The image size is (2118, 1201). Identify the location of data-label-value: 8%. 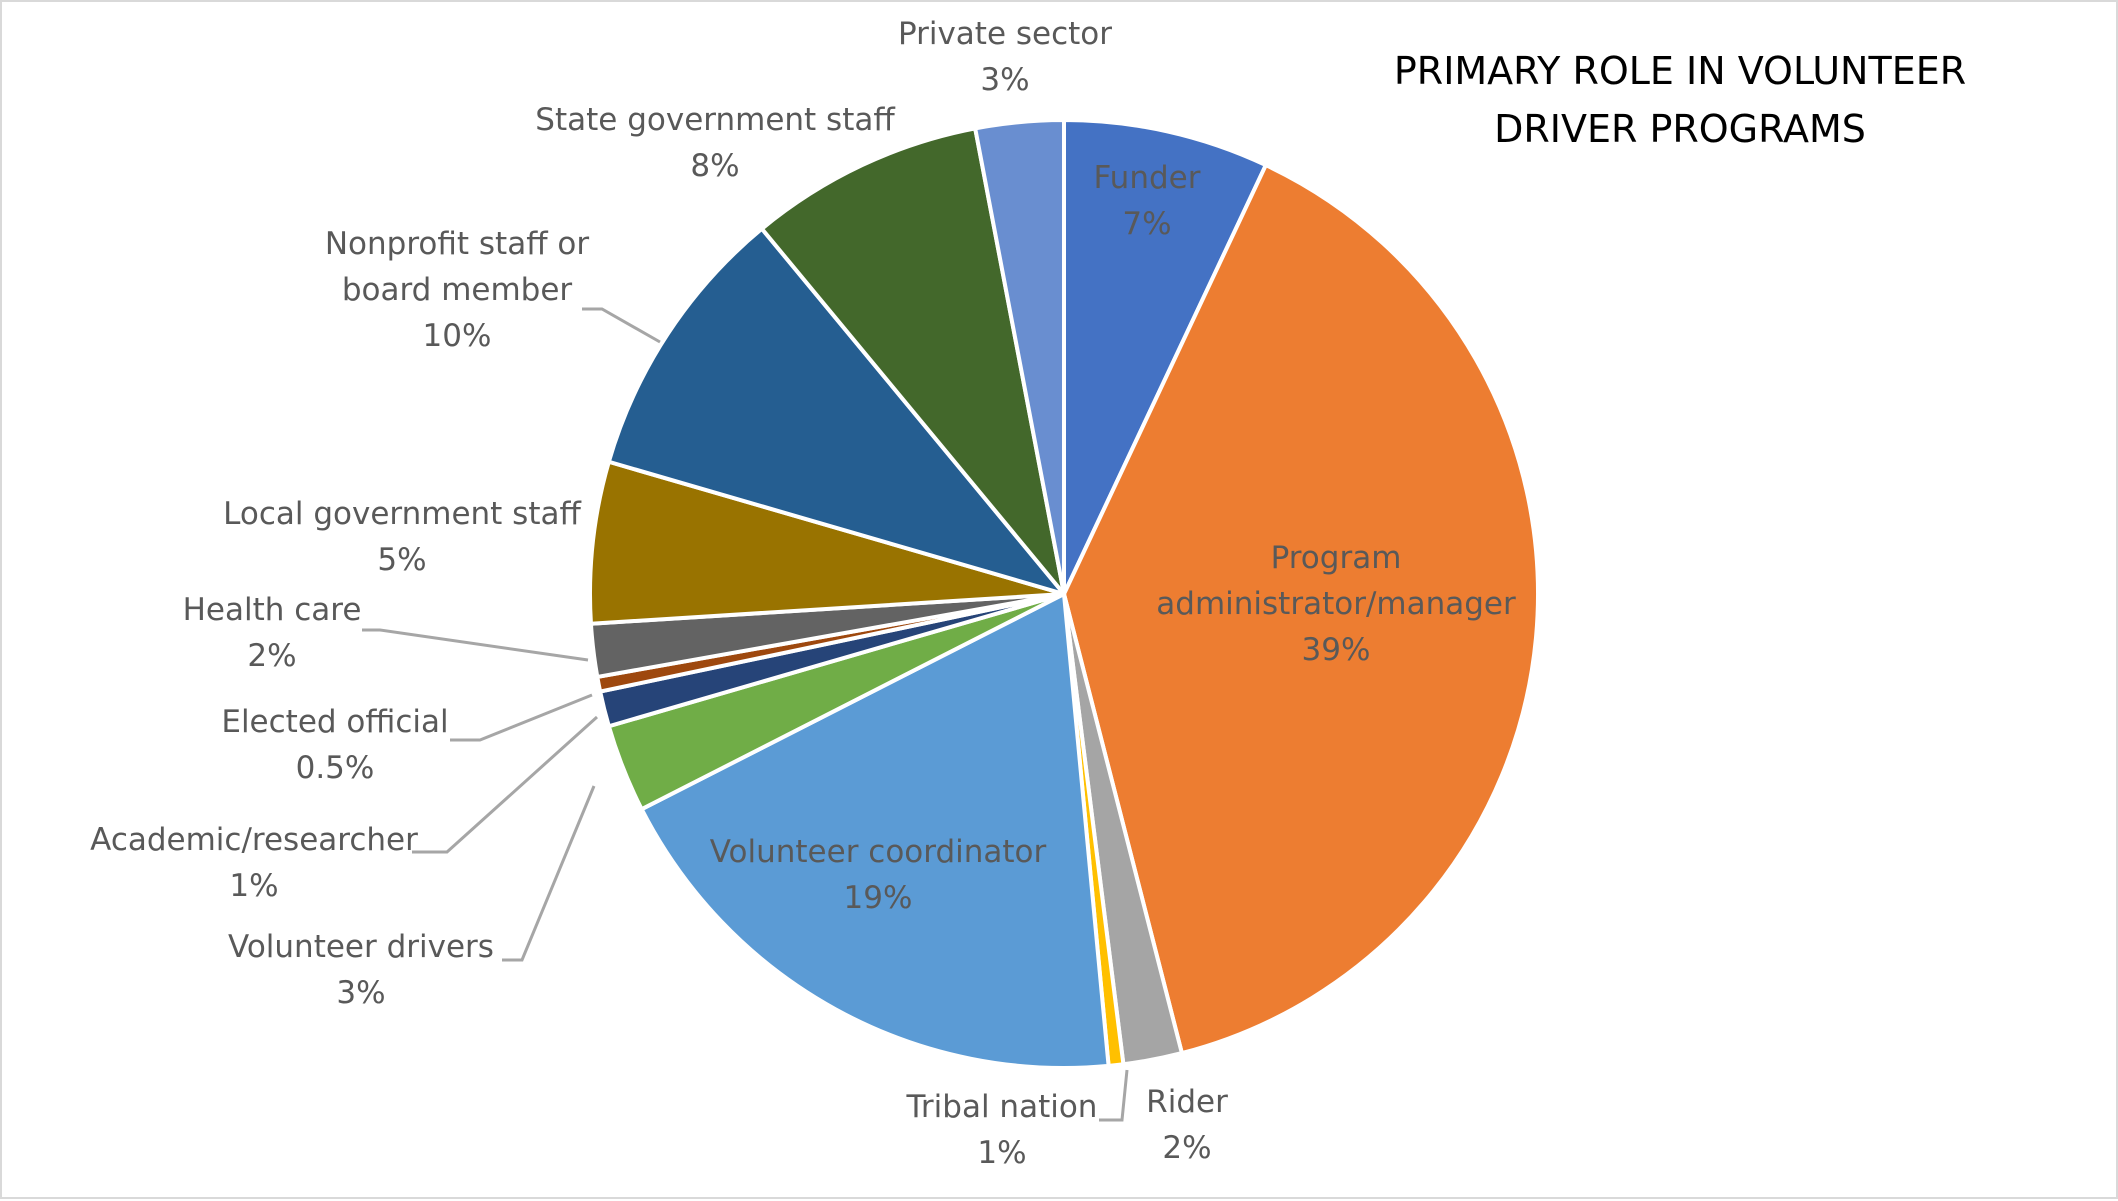
(714, 166).